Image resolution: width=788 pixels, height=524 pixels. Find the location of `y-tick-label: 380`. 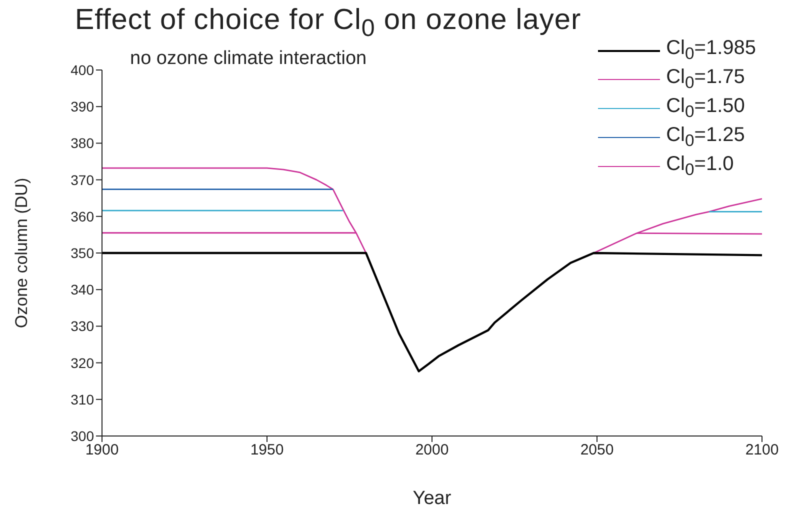

y-tick-label: 380 is located at coordinates (82, 143).